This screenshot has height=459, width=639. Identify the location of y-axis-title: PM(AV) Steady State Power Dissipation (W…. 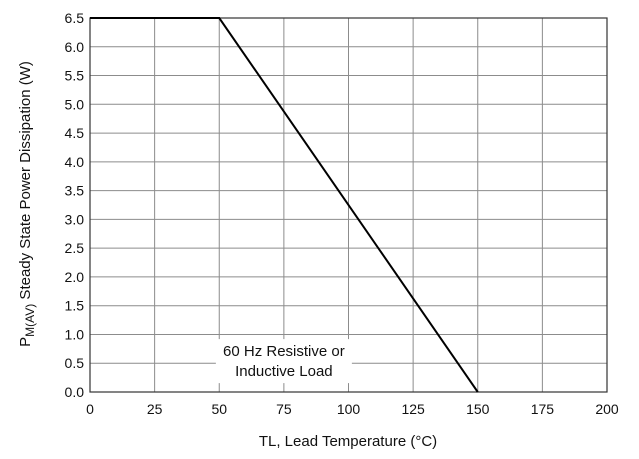
(27, 204).